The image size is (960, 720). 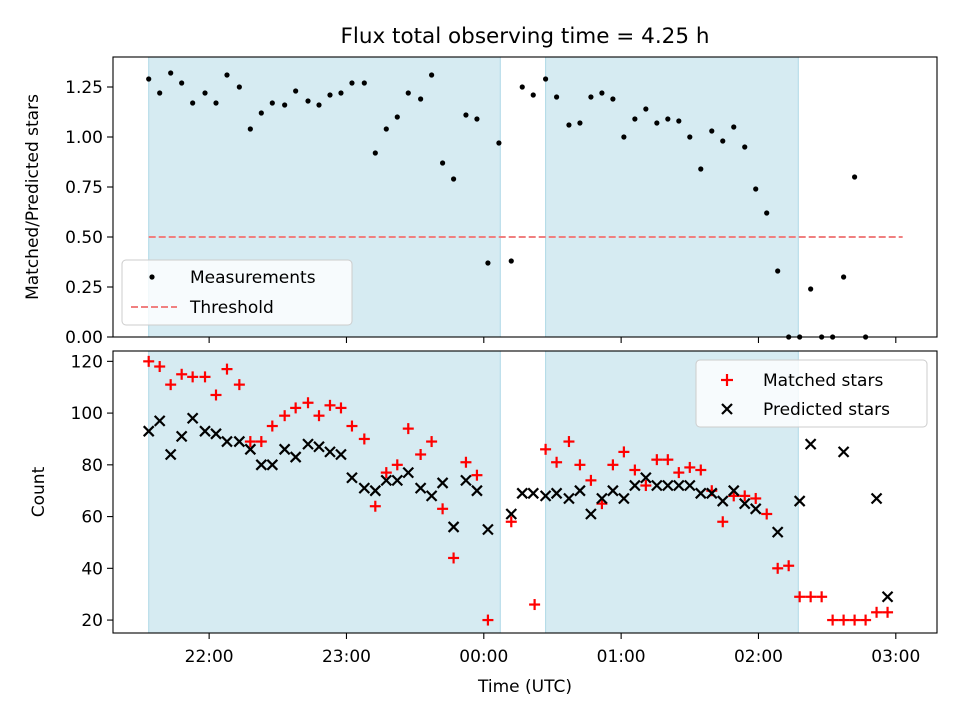 What do you see at coordinates (84, 238) in the screenshot?
I see `ratio-y-tick-label: 0.50` at bounding box center [84, 238].